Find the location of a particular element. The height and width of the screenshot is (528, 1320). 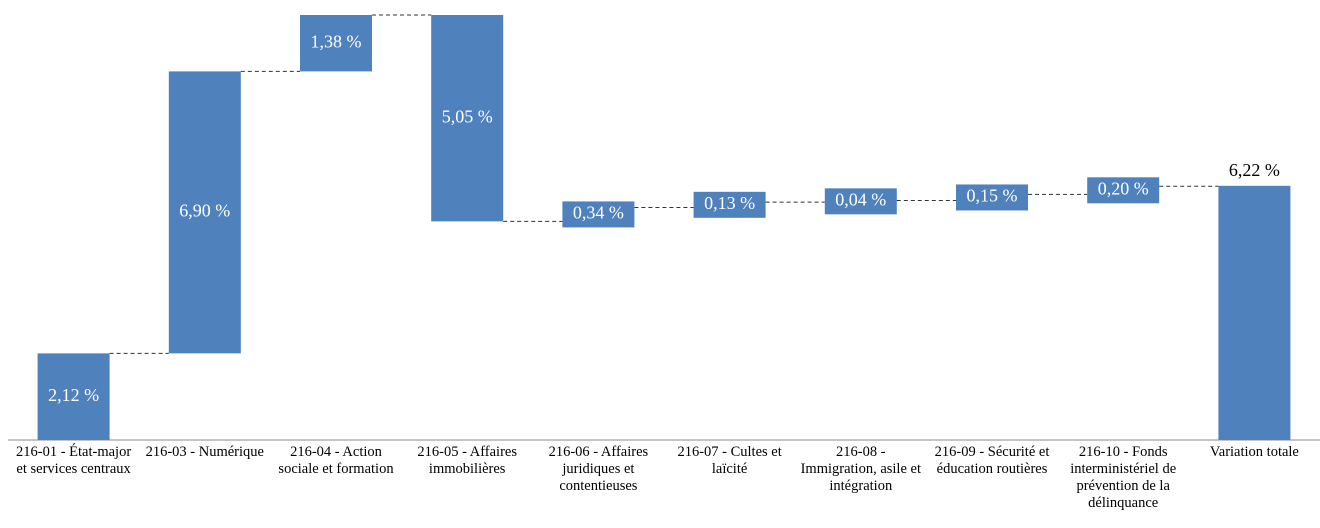

value-label: 6,22 % is located at coordinates (1254, 170).